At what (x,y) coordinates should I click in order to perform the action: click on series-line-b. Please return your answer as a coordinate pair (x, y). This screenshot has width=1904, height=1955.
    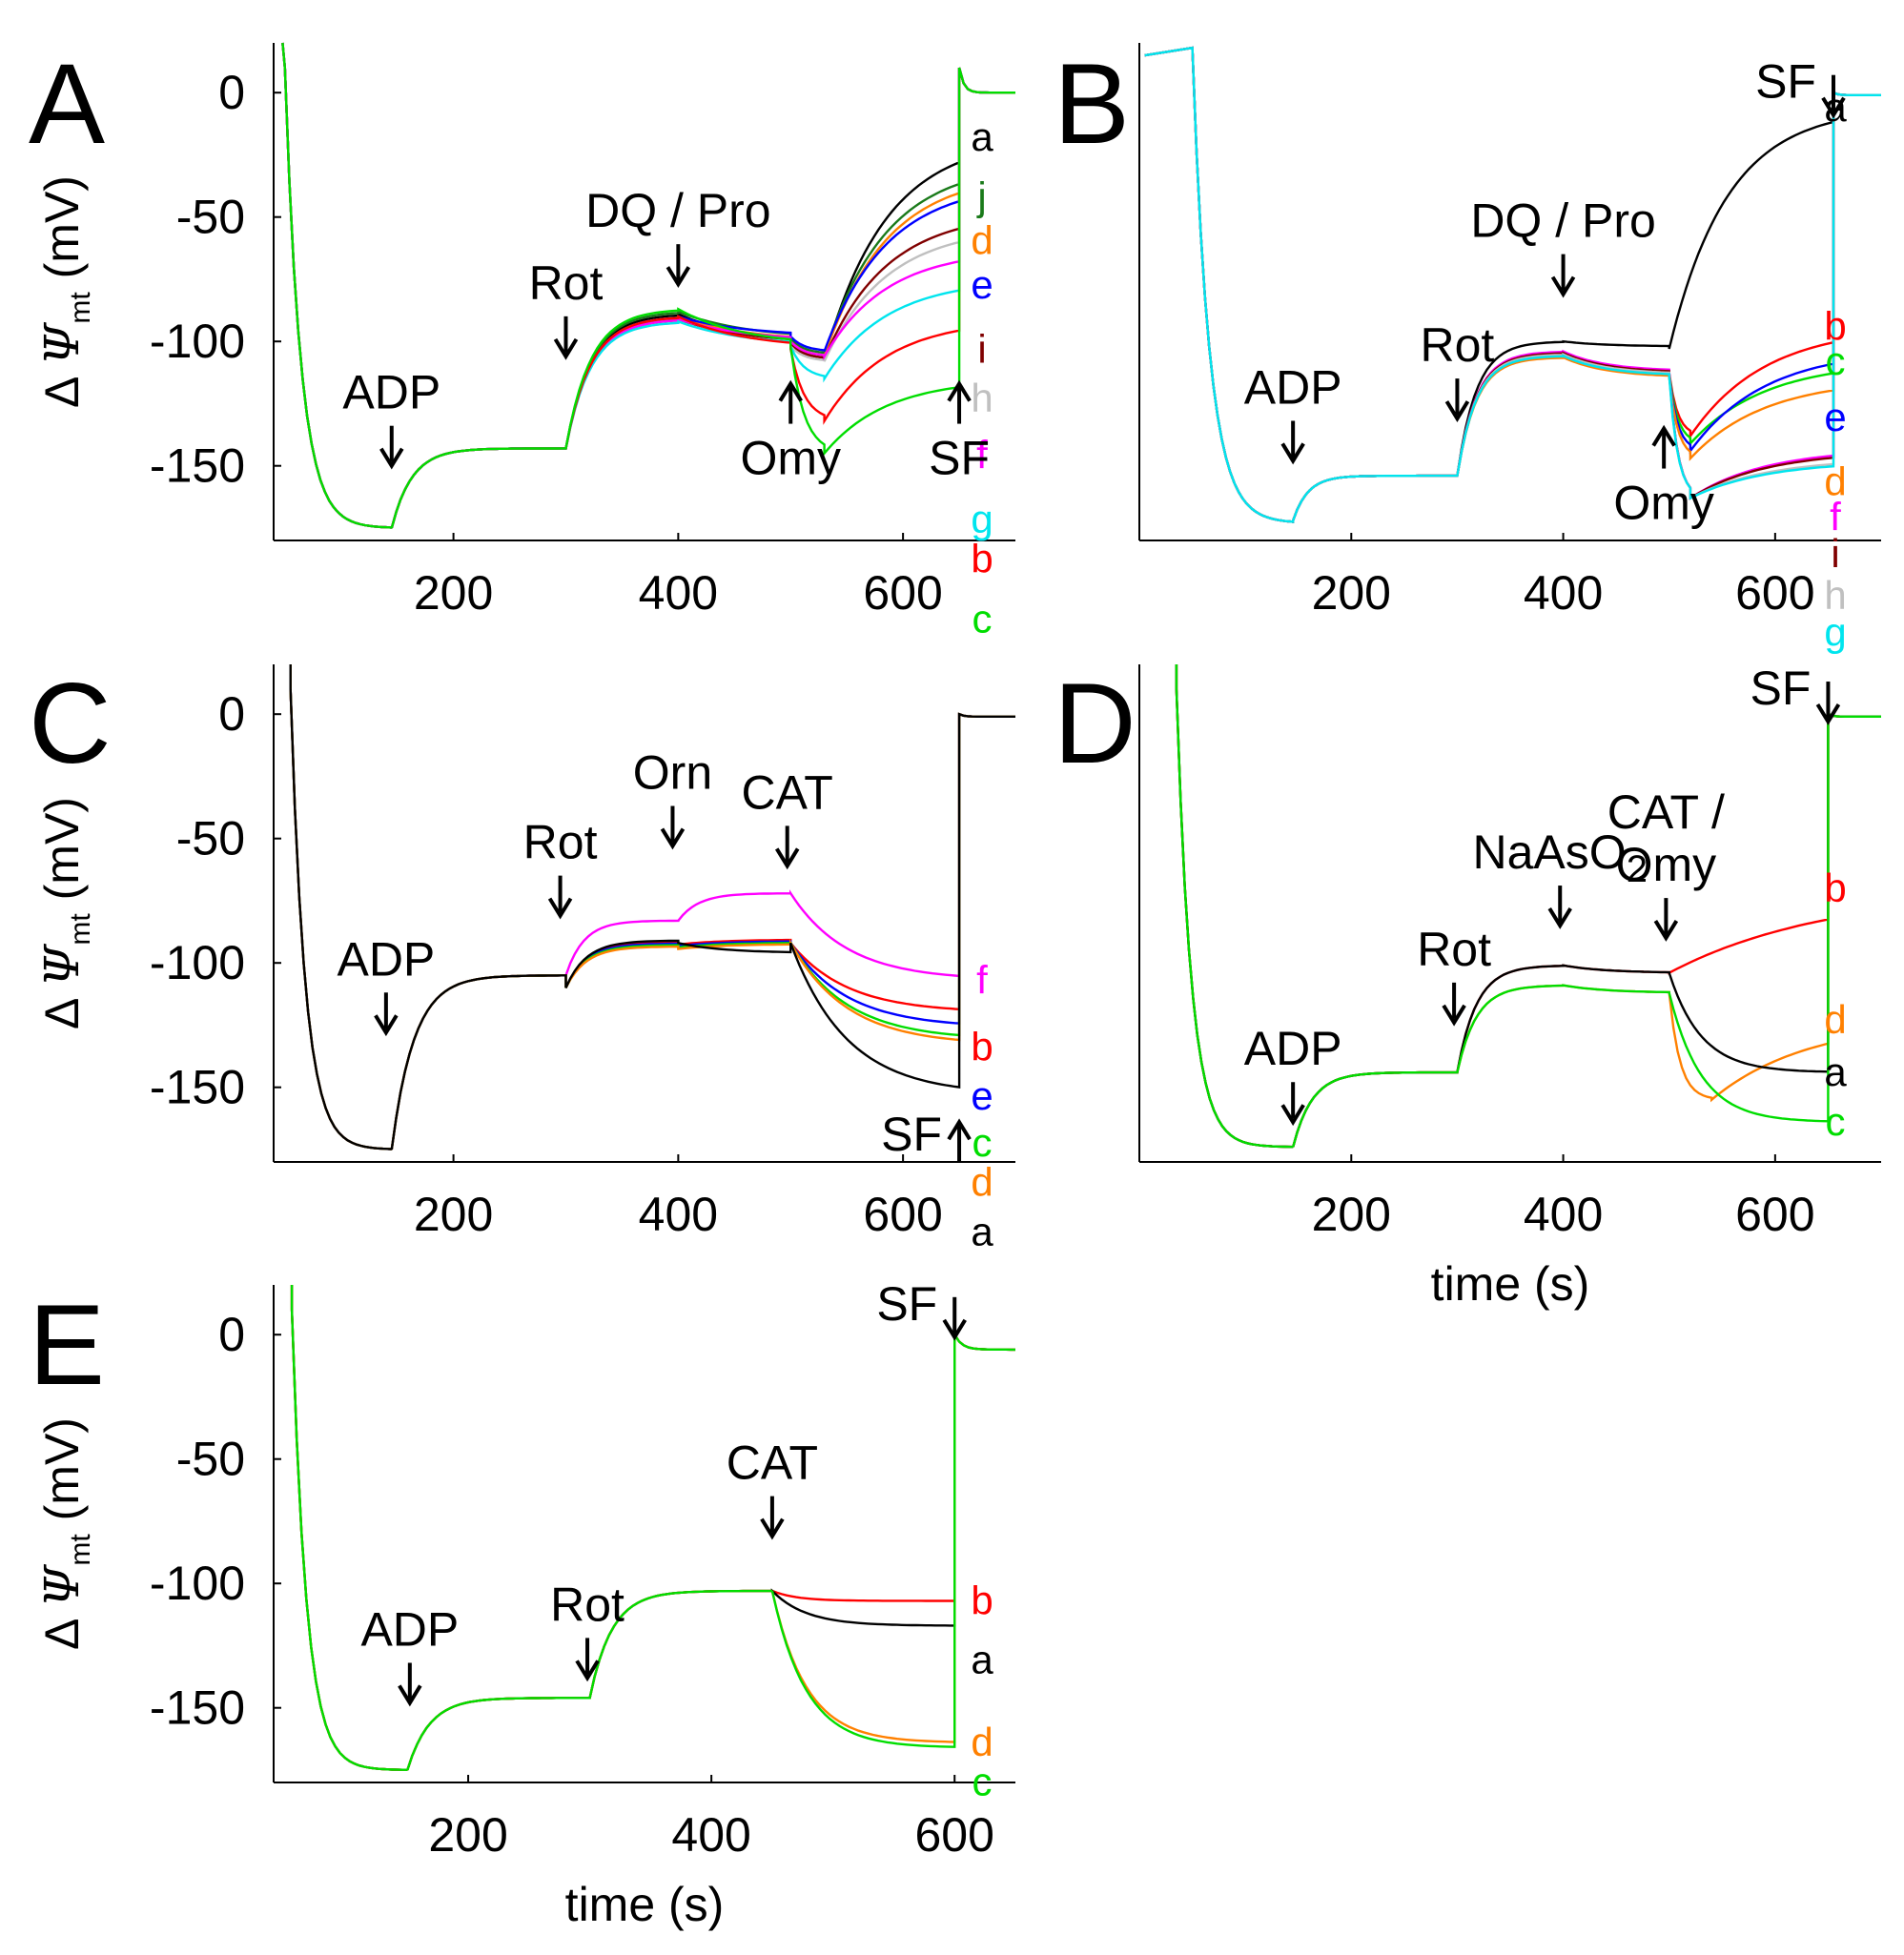
    Looking at the image, I should click on (652, 1528).